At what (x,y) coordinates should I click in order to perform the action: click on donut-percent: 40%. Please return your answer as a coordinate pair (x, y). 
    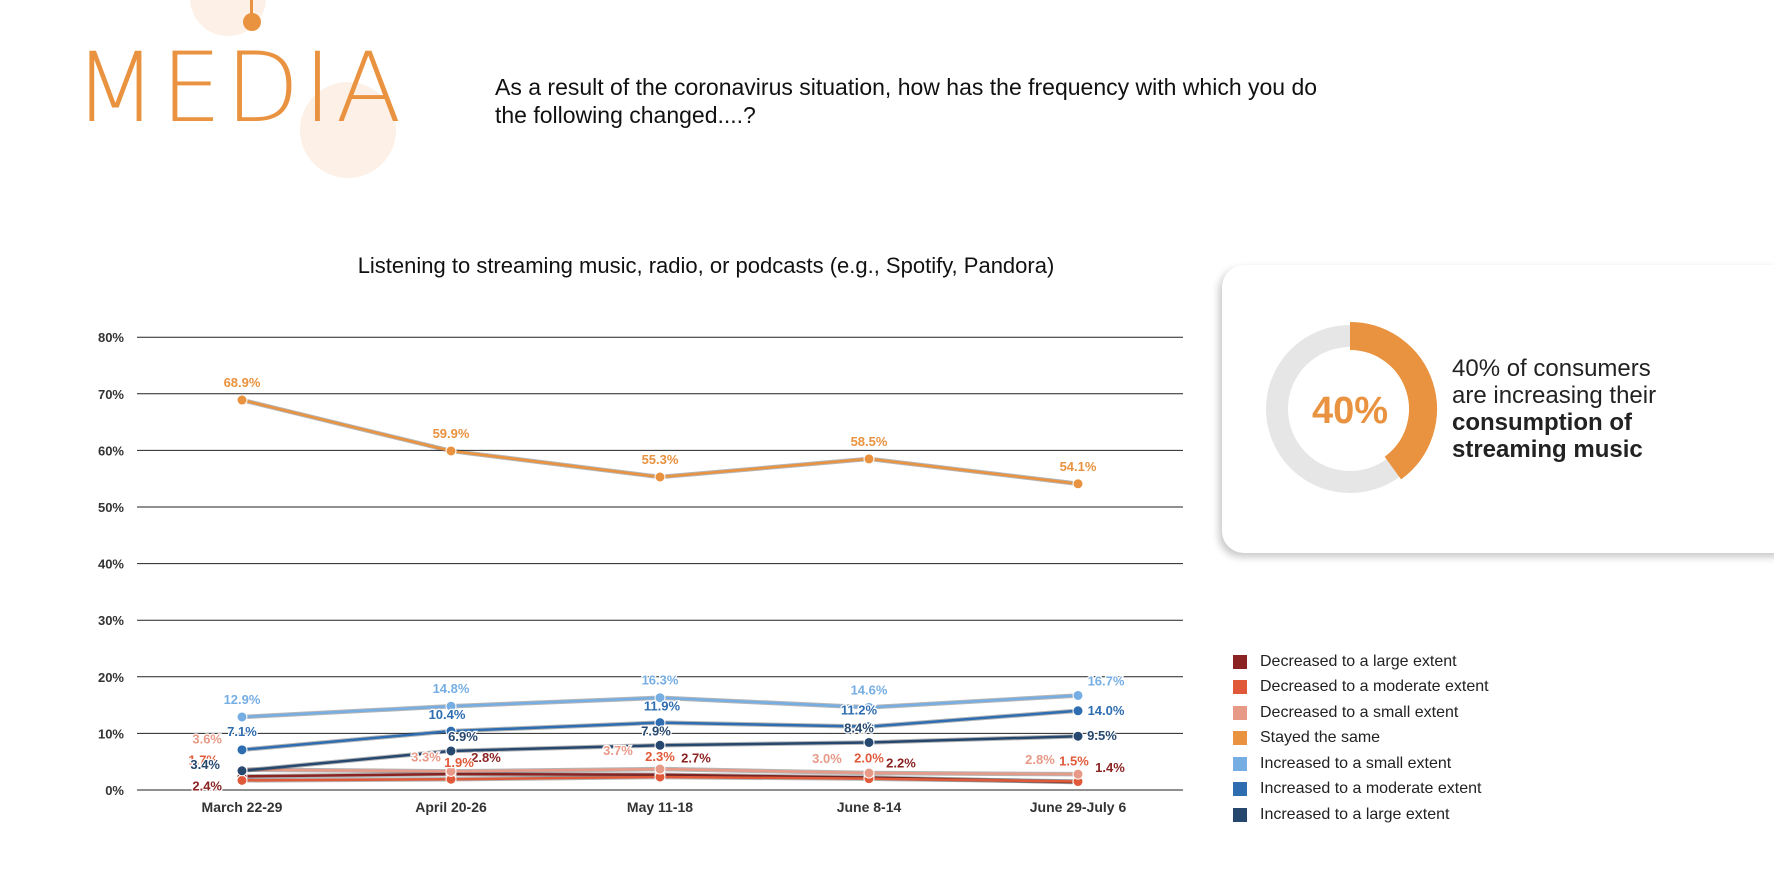
    Looking at the image, I should click on (1350, 411).